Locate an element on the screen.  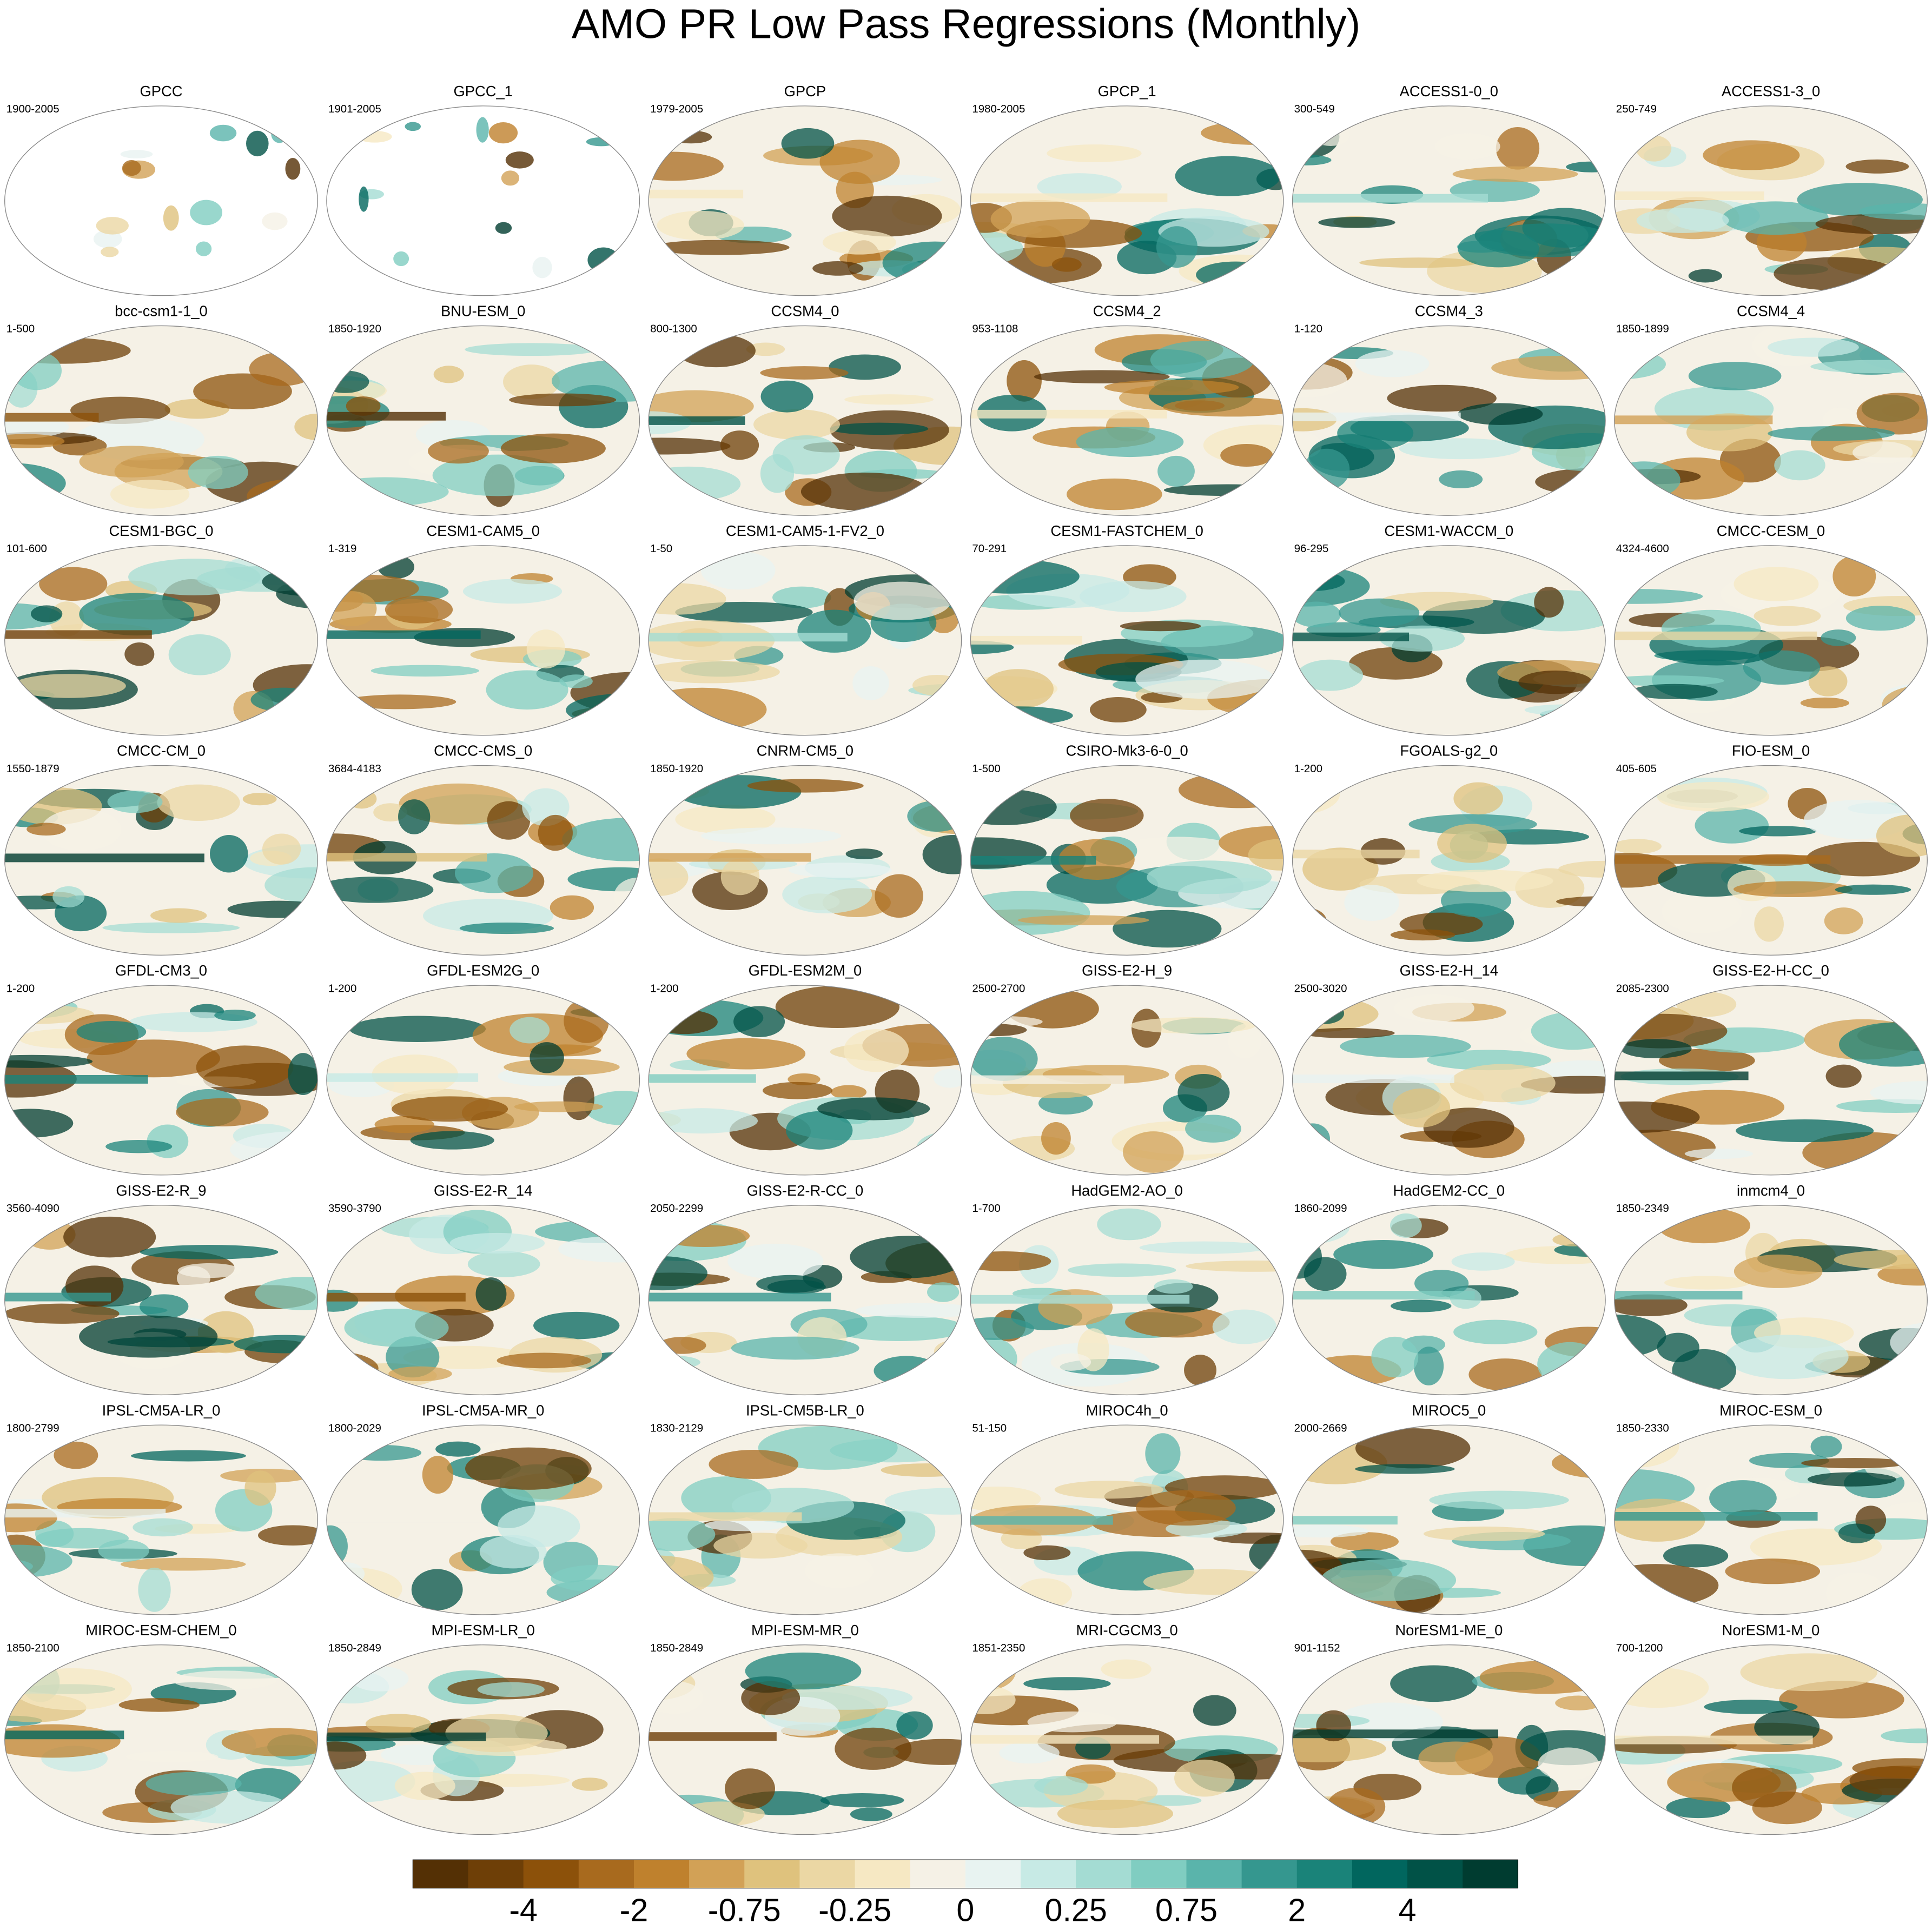
panel-years: 1850-1920 is located at coordinates (354, 329).